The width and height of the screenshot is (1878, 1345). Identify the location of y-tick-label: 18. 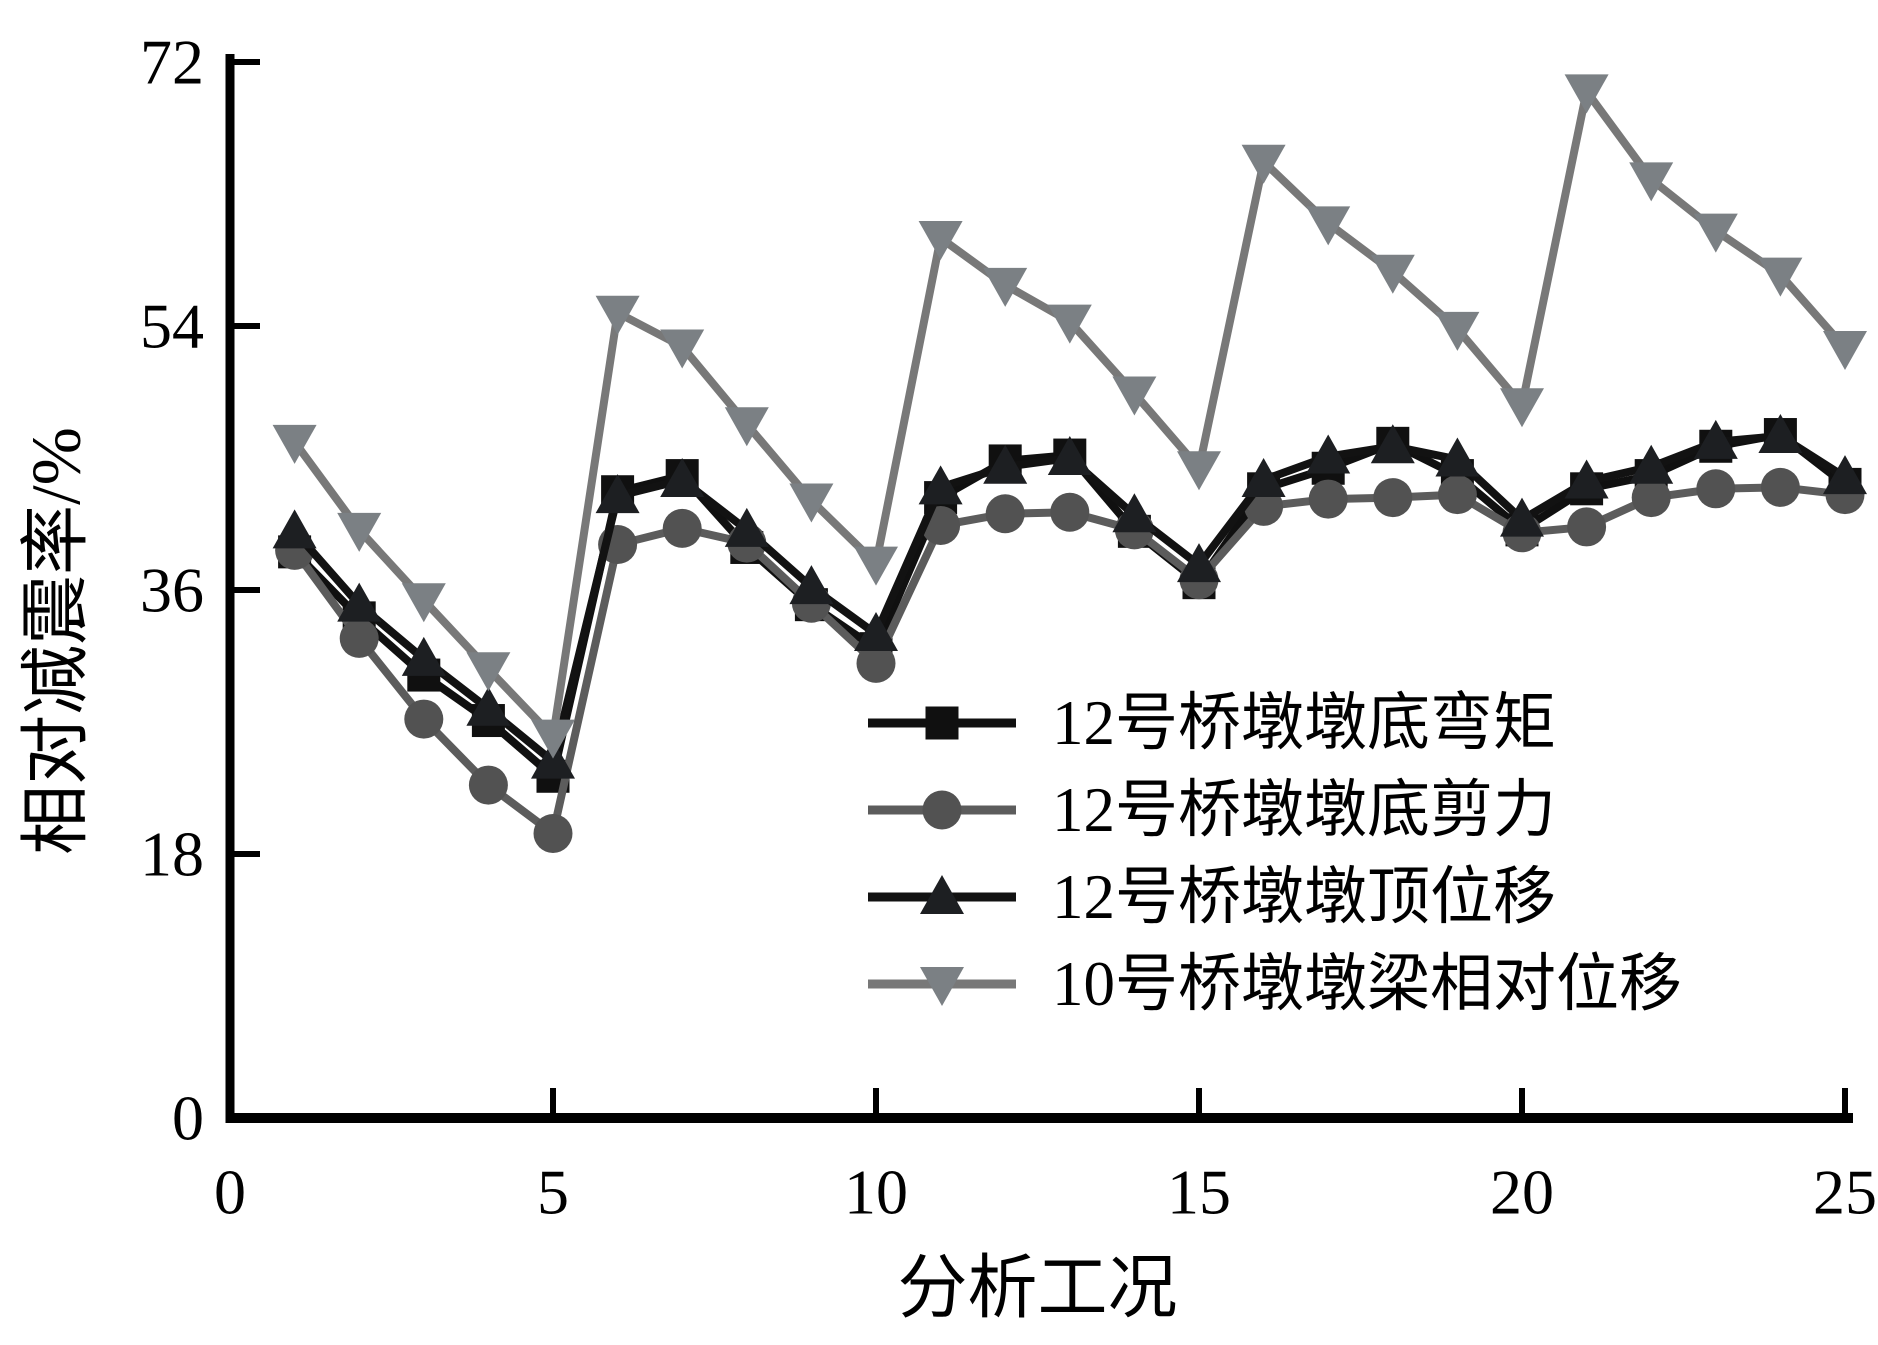
(172, 854).